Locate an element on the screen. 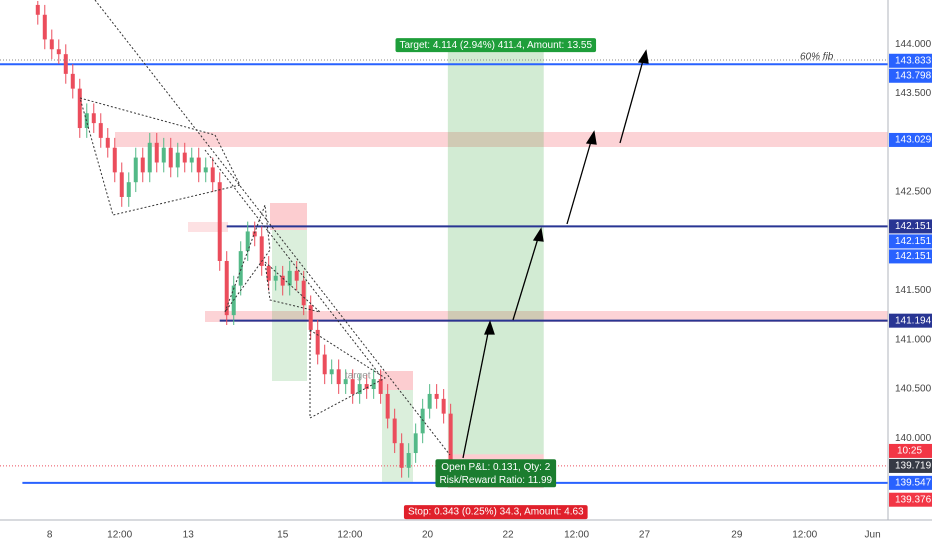  x-tick-label: 13 is located at coordinates (189, 535).